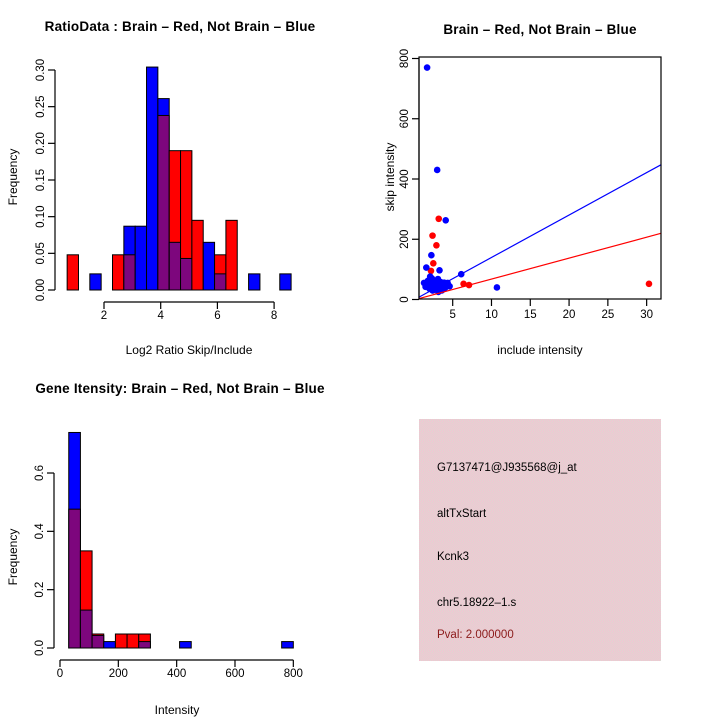 The width and height of the screenshot is (720, 720). What do you see at coordinates (569, 315) in the screenshot?
I see `x-tick-label: 20` at bounding box center [569, 315].